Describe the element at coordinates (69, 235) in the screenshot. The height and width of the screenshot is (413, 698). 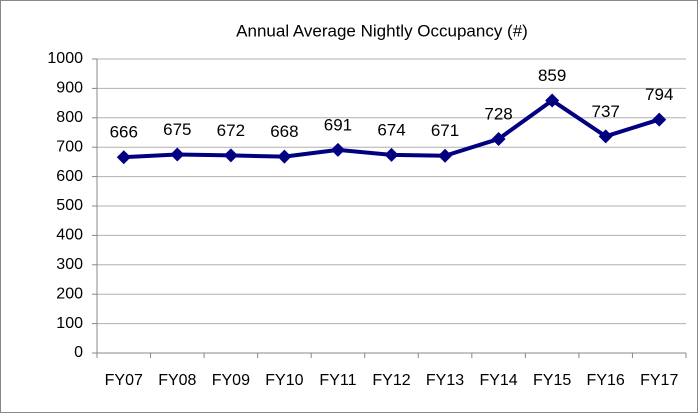
I see `y-tick-label: 400` at that location.